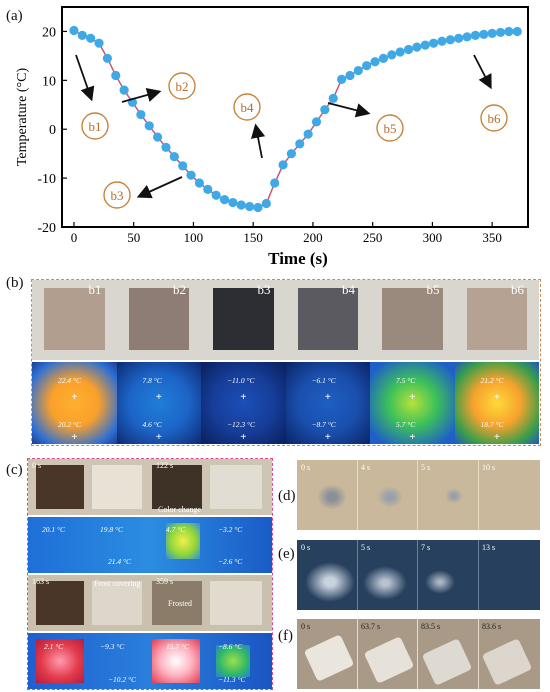  Describe the element at coordinates (492, 237) in the screenshot. I see `x-tick-label: 350` at that location.